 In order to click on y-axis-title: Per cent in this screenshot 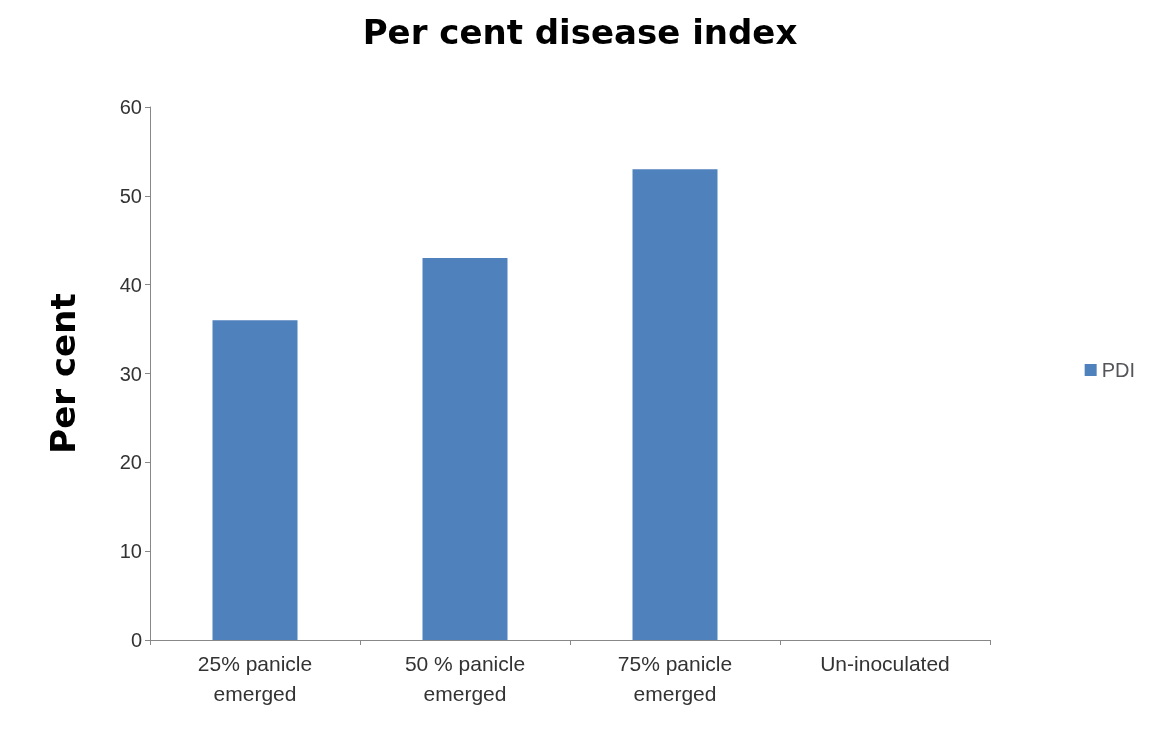, I will do `click(63, 373)`.